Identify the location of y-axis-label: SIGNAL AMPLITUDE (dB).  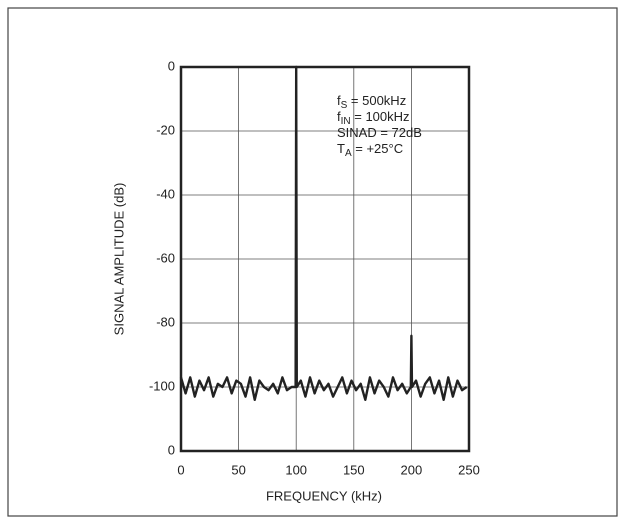
(118, 259).